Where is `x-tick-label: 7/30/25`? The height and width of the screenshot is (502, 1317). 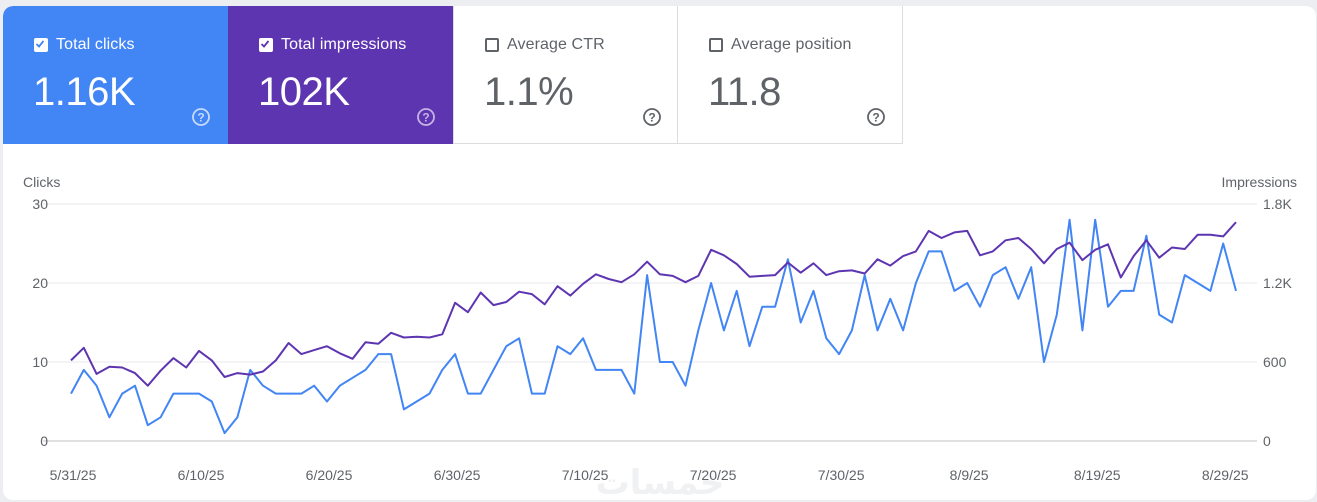 x-tick-label: 7/30/25 is located at coordinates (841, 475).